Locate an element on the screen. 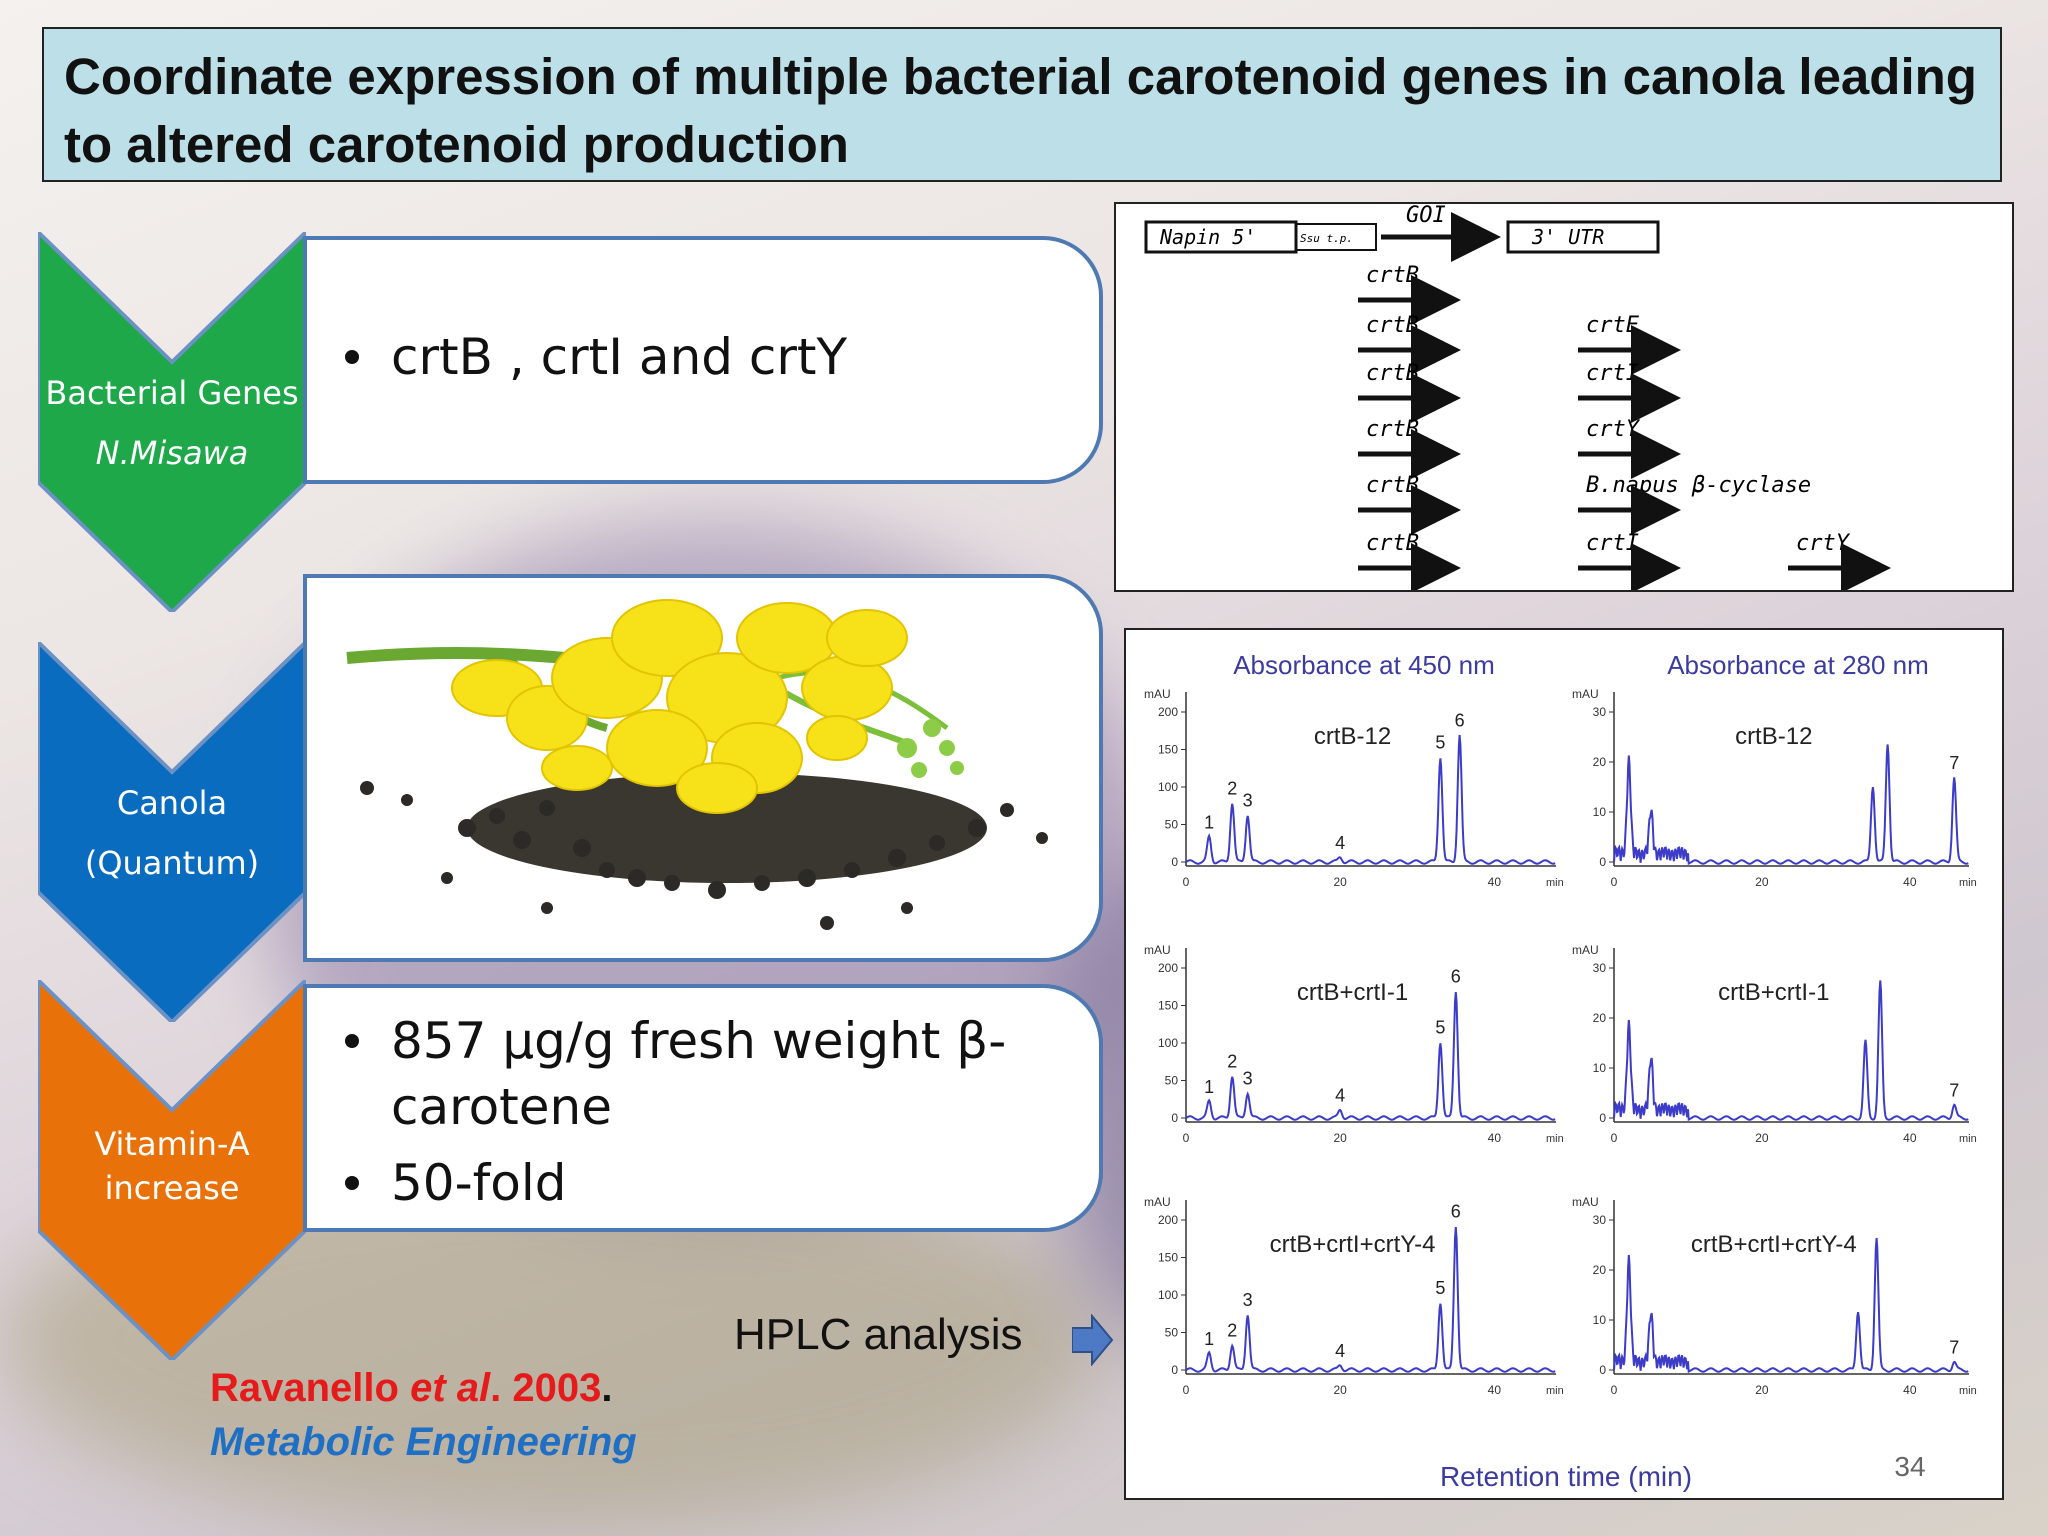 The image size is (2048, 1536). sample-label: crtB+crtI-1 is located at coordinates (1352, 992).